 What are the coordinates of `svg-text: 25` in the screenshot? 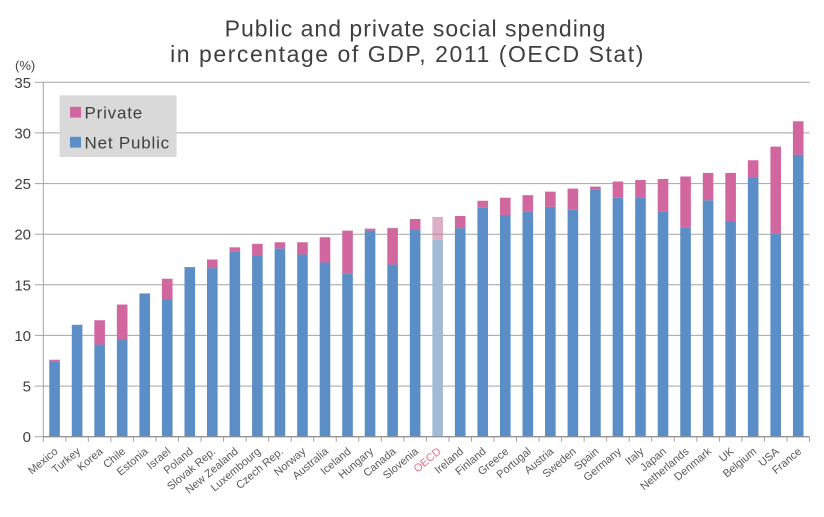 It's located at (22, 184).